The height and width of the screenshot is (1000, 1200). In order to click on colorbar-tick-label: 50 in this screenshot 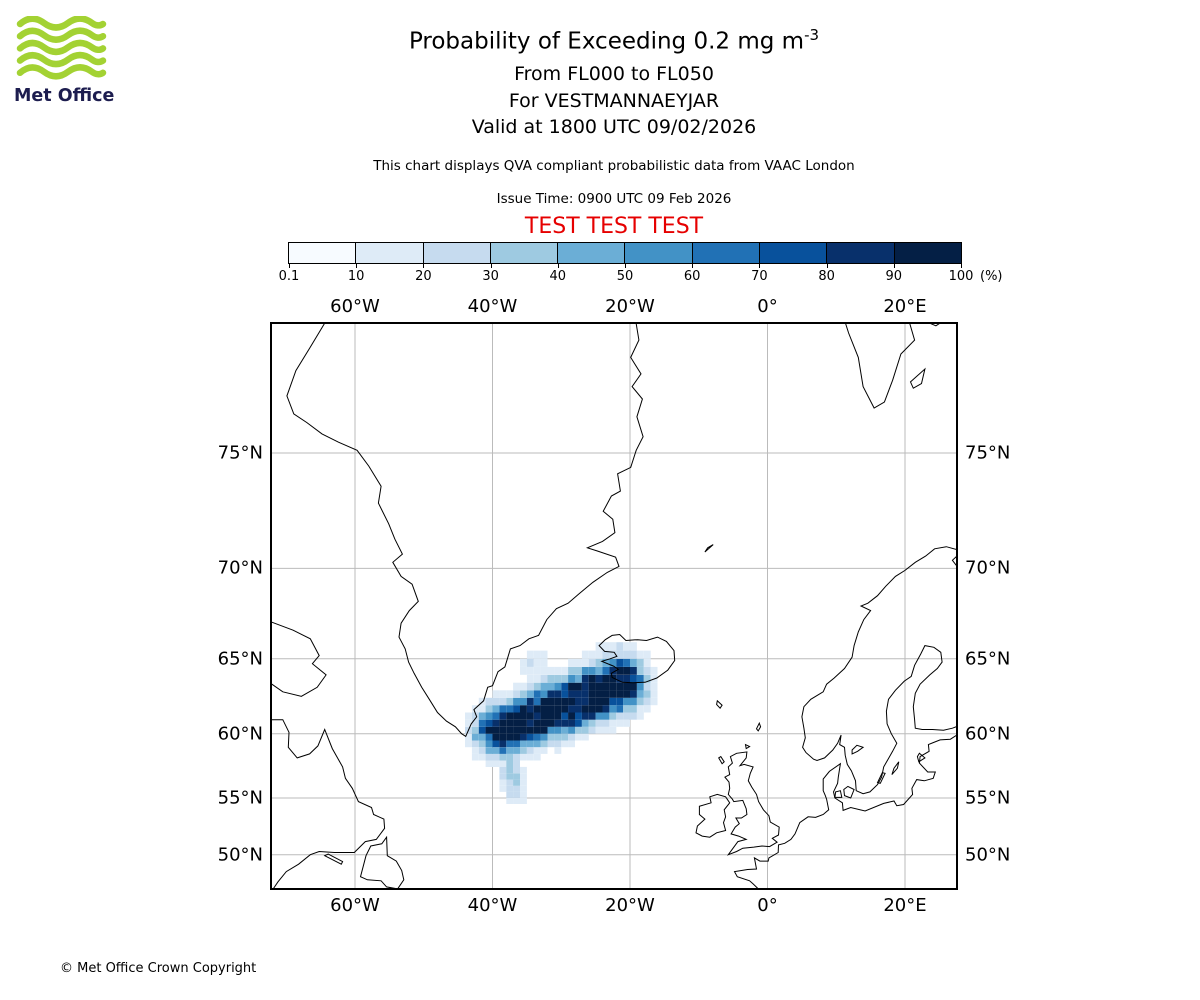, I will do `click(625, 276)`.